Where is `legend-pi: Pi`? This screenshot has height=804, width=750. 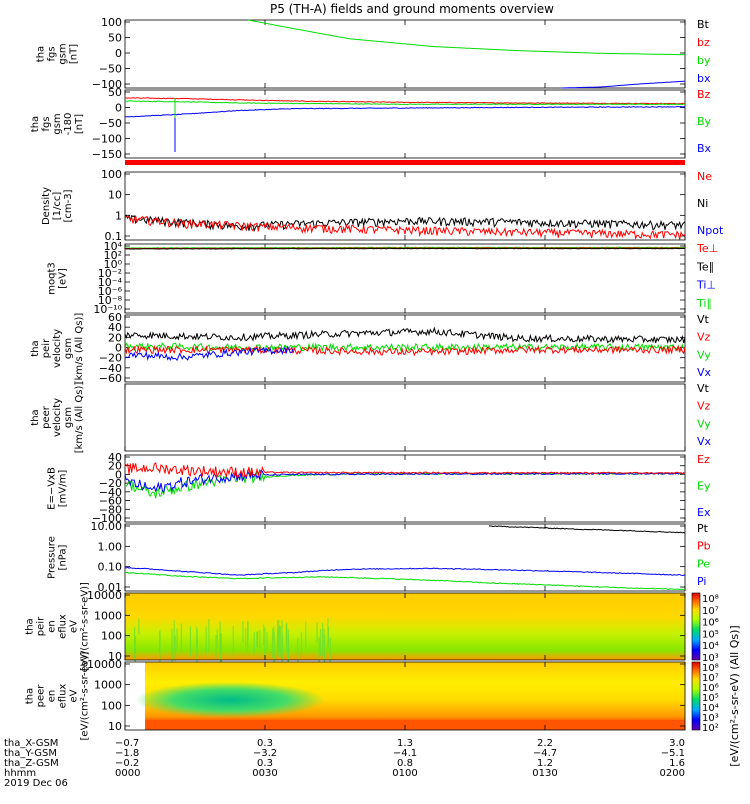
legend-pi: Pi is located at coordinates (701, 581).